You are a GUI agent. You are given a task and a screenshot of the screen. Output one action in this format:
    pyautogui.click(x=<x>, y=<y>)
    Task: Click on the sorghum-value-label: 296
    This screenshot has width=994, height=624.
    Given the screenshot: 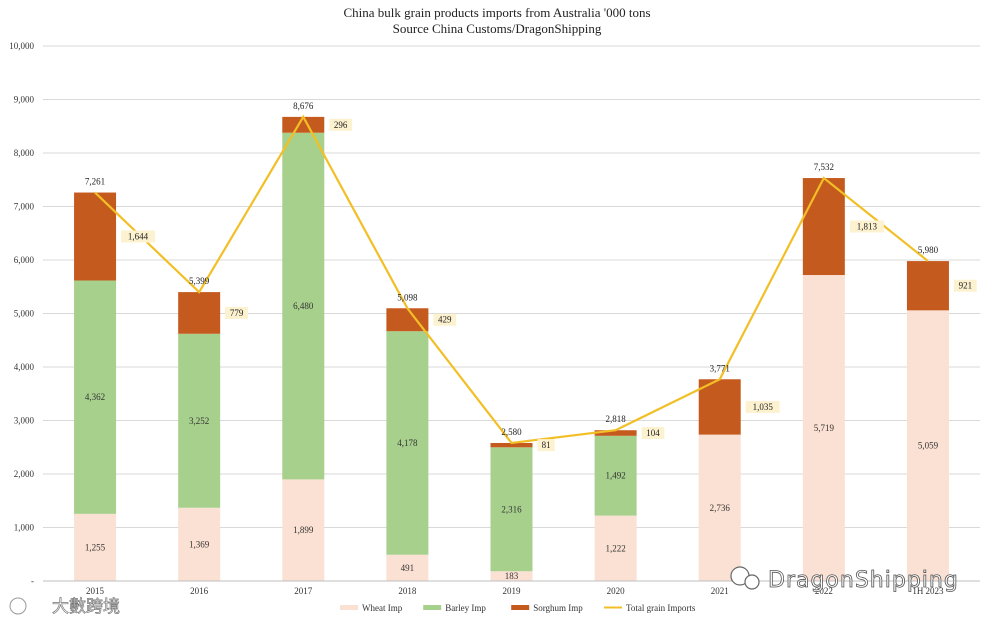 What is the action you would take?
    pyautogui.click(x=341, y=125)
    